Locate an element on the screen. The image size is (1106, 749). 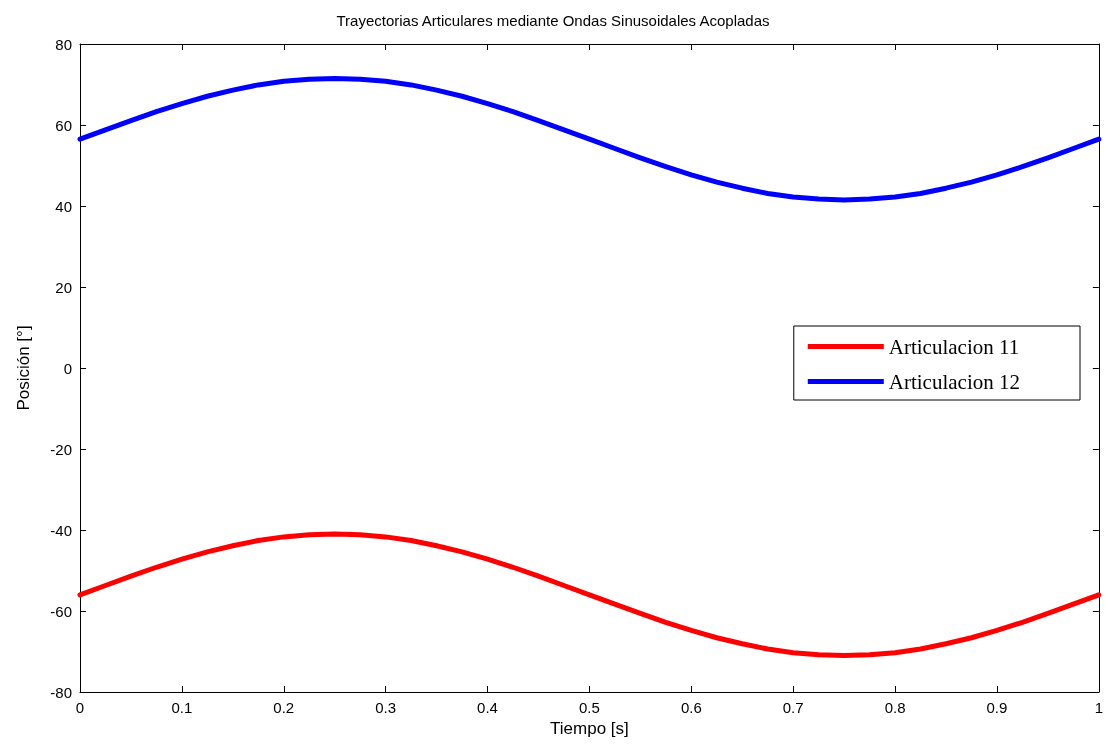
x-tick-label: 0.4 is located at coordinates (487, 707).